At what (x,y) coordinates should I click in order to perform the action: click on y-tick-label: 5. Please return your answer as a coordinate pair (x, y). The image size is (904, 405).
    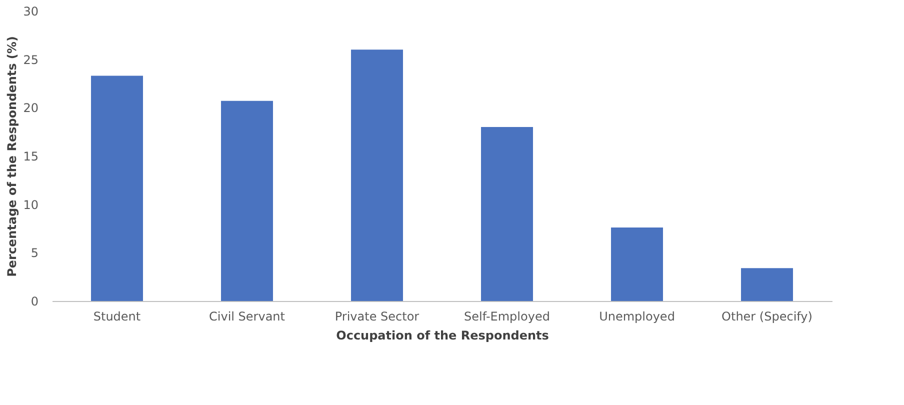
    Looking at the image, I should click on (34, 253).